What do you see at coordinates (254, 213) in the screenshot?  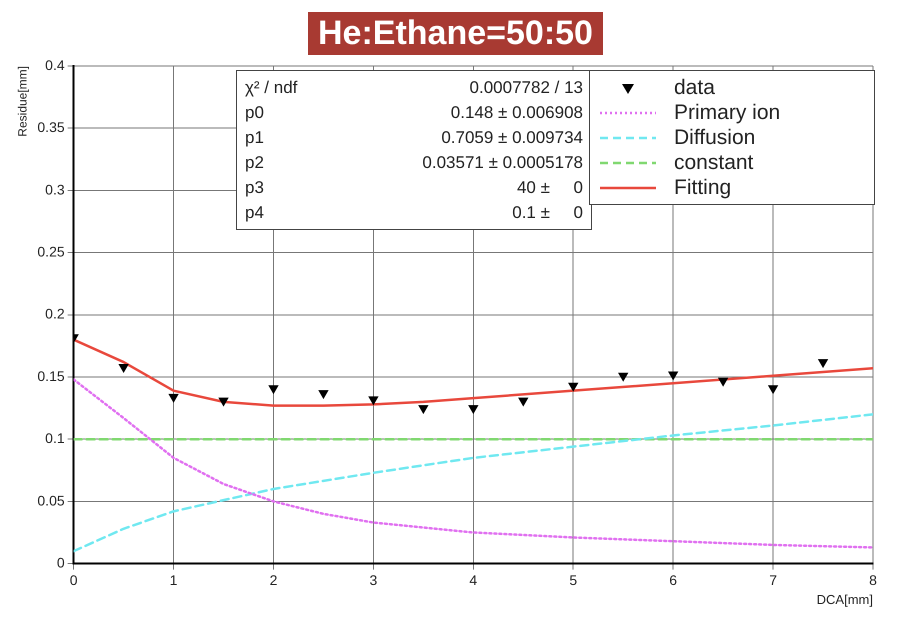 I see `annotation: p4` at bounding box center [254, 213].